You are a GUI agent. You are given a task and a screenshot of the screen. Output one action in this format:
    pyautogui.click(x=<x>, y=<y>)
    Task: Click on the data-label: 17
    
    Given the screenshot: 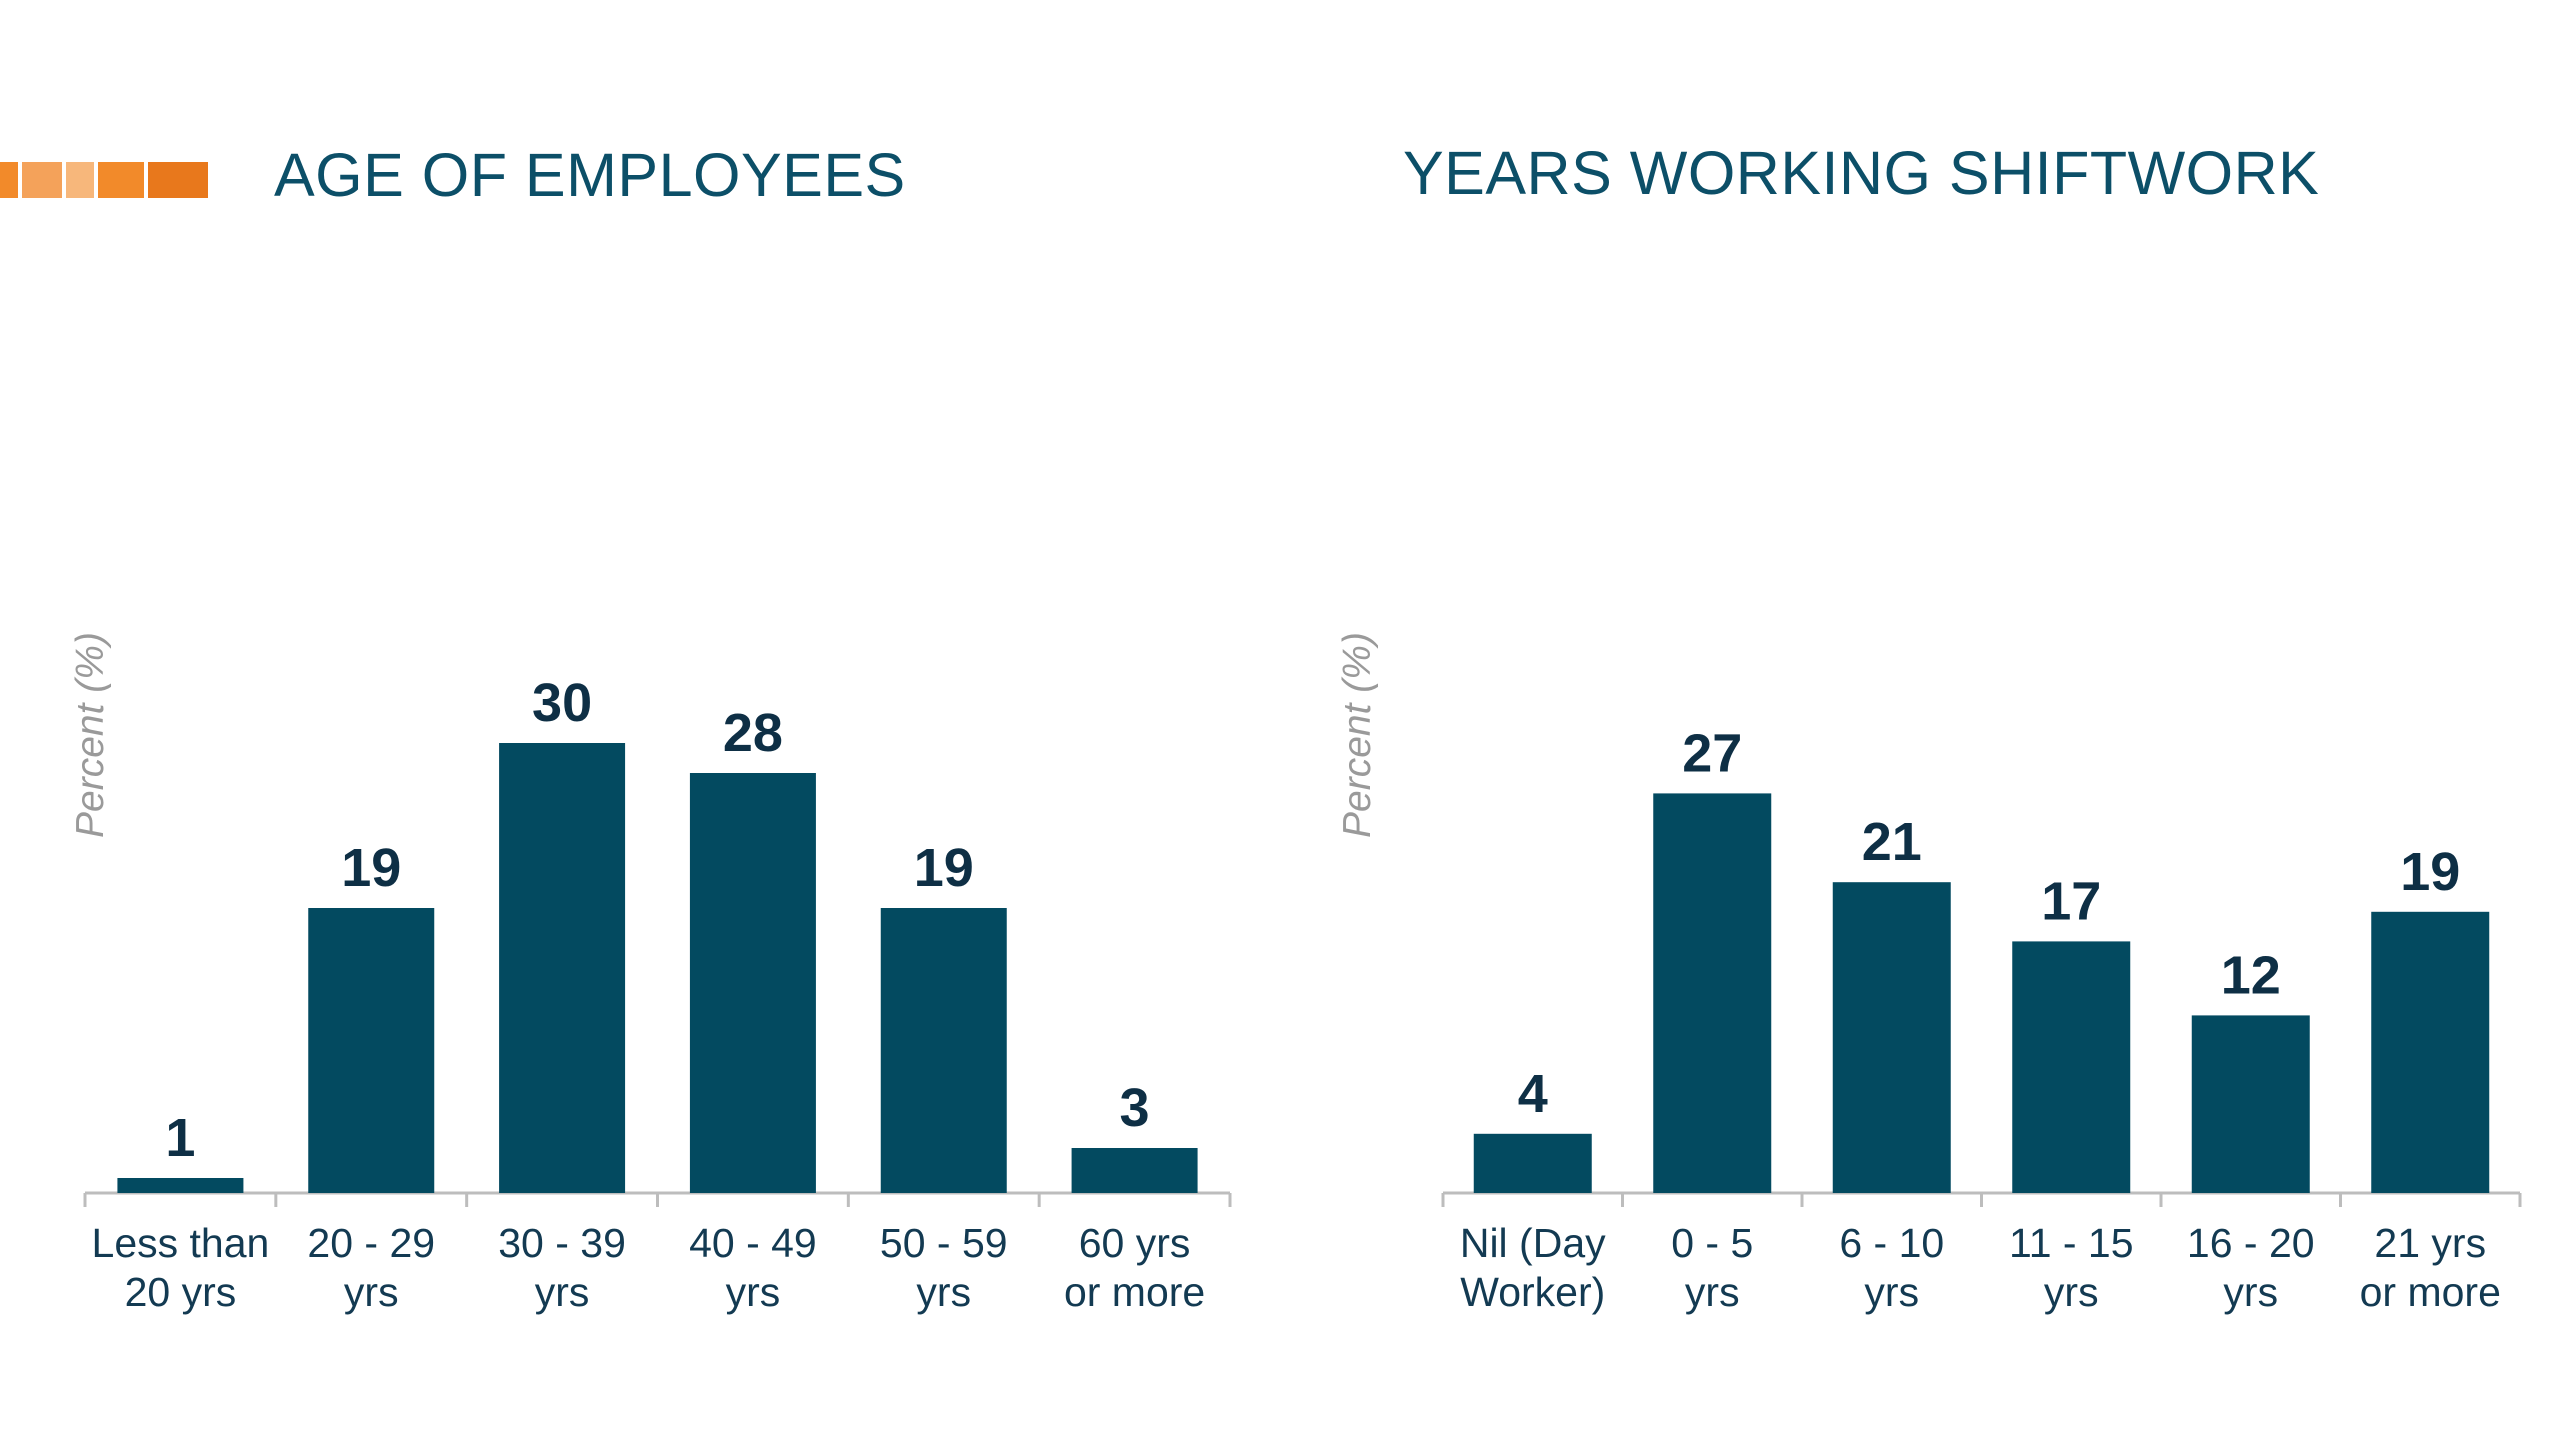 What is the action you would take?
    pyautogui.click(x=2071, y=901)
    